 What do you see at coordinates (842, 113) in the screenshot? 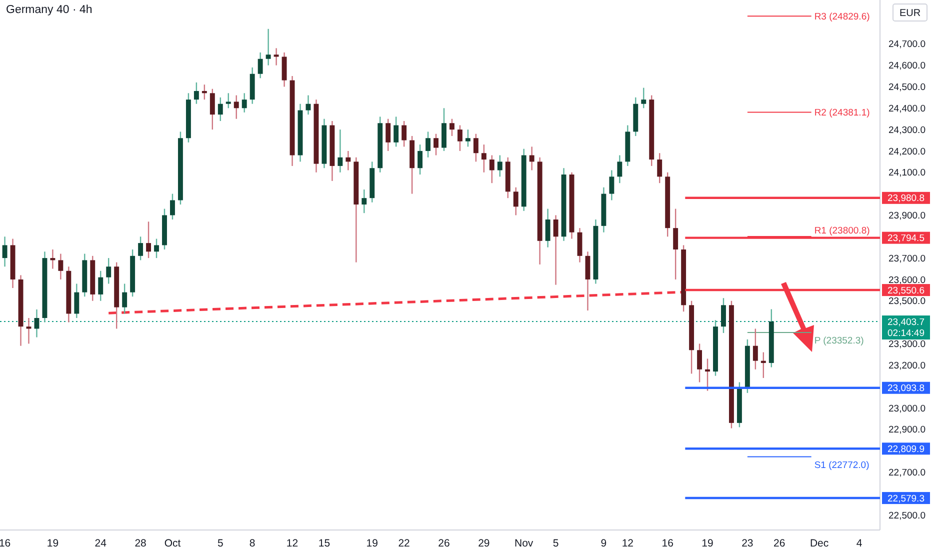
I see `series-label: R2 (24381.1)` at bounding box center [842, 113].